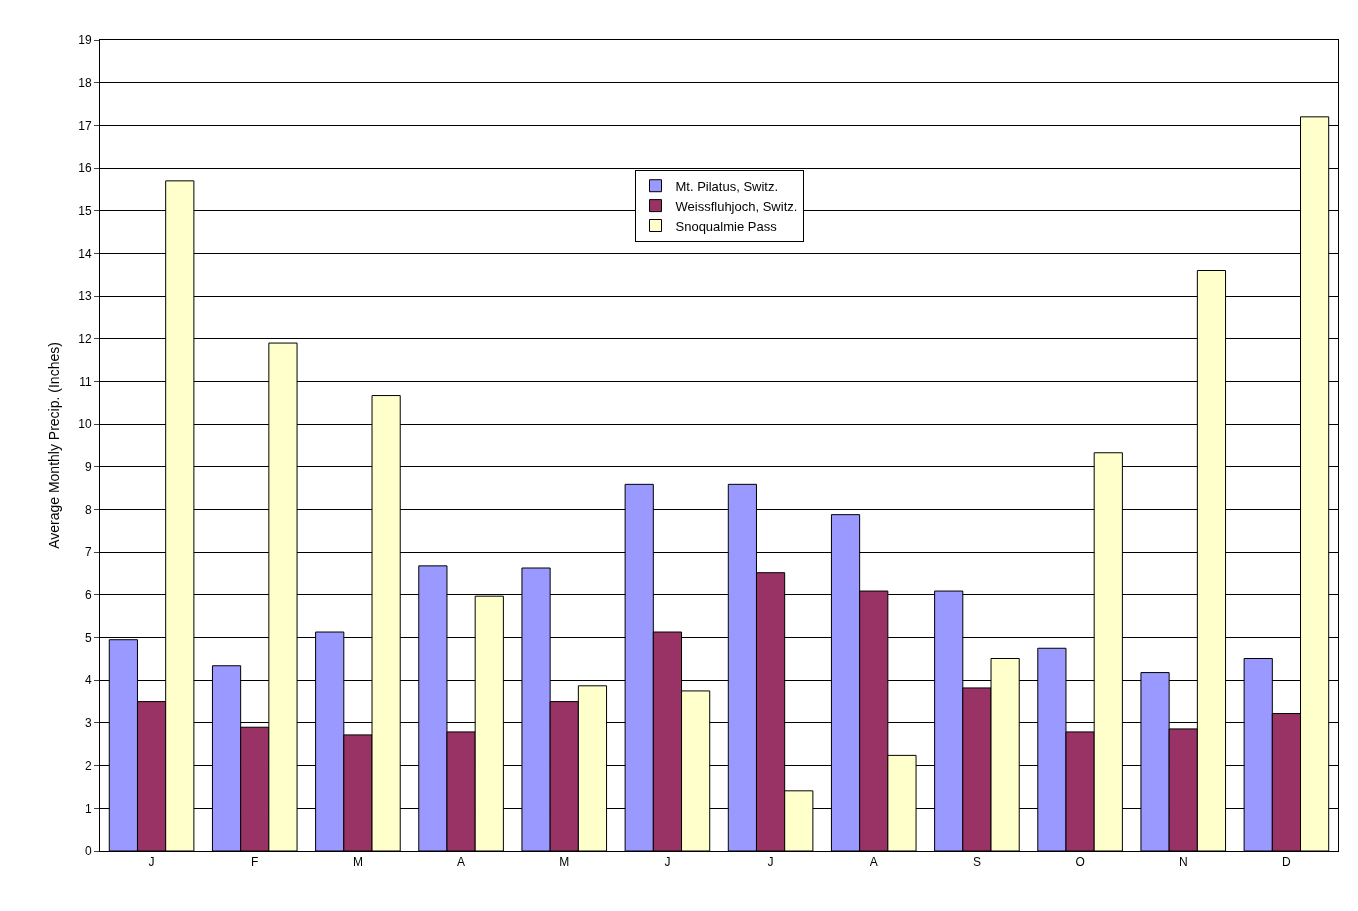 The image size is (1358, 911). What do you see at coordinates (85, 210) in the screenshot?
I see `y-tick-label: 15` at bounding box center [85, 210].